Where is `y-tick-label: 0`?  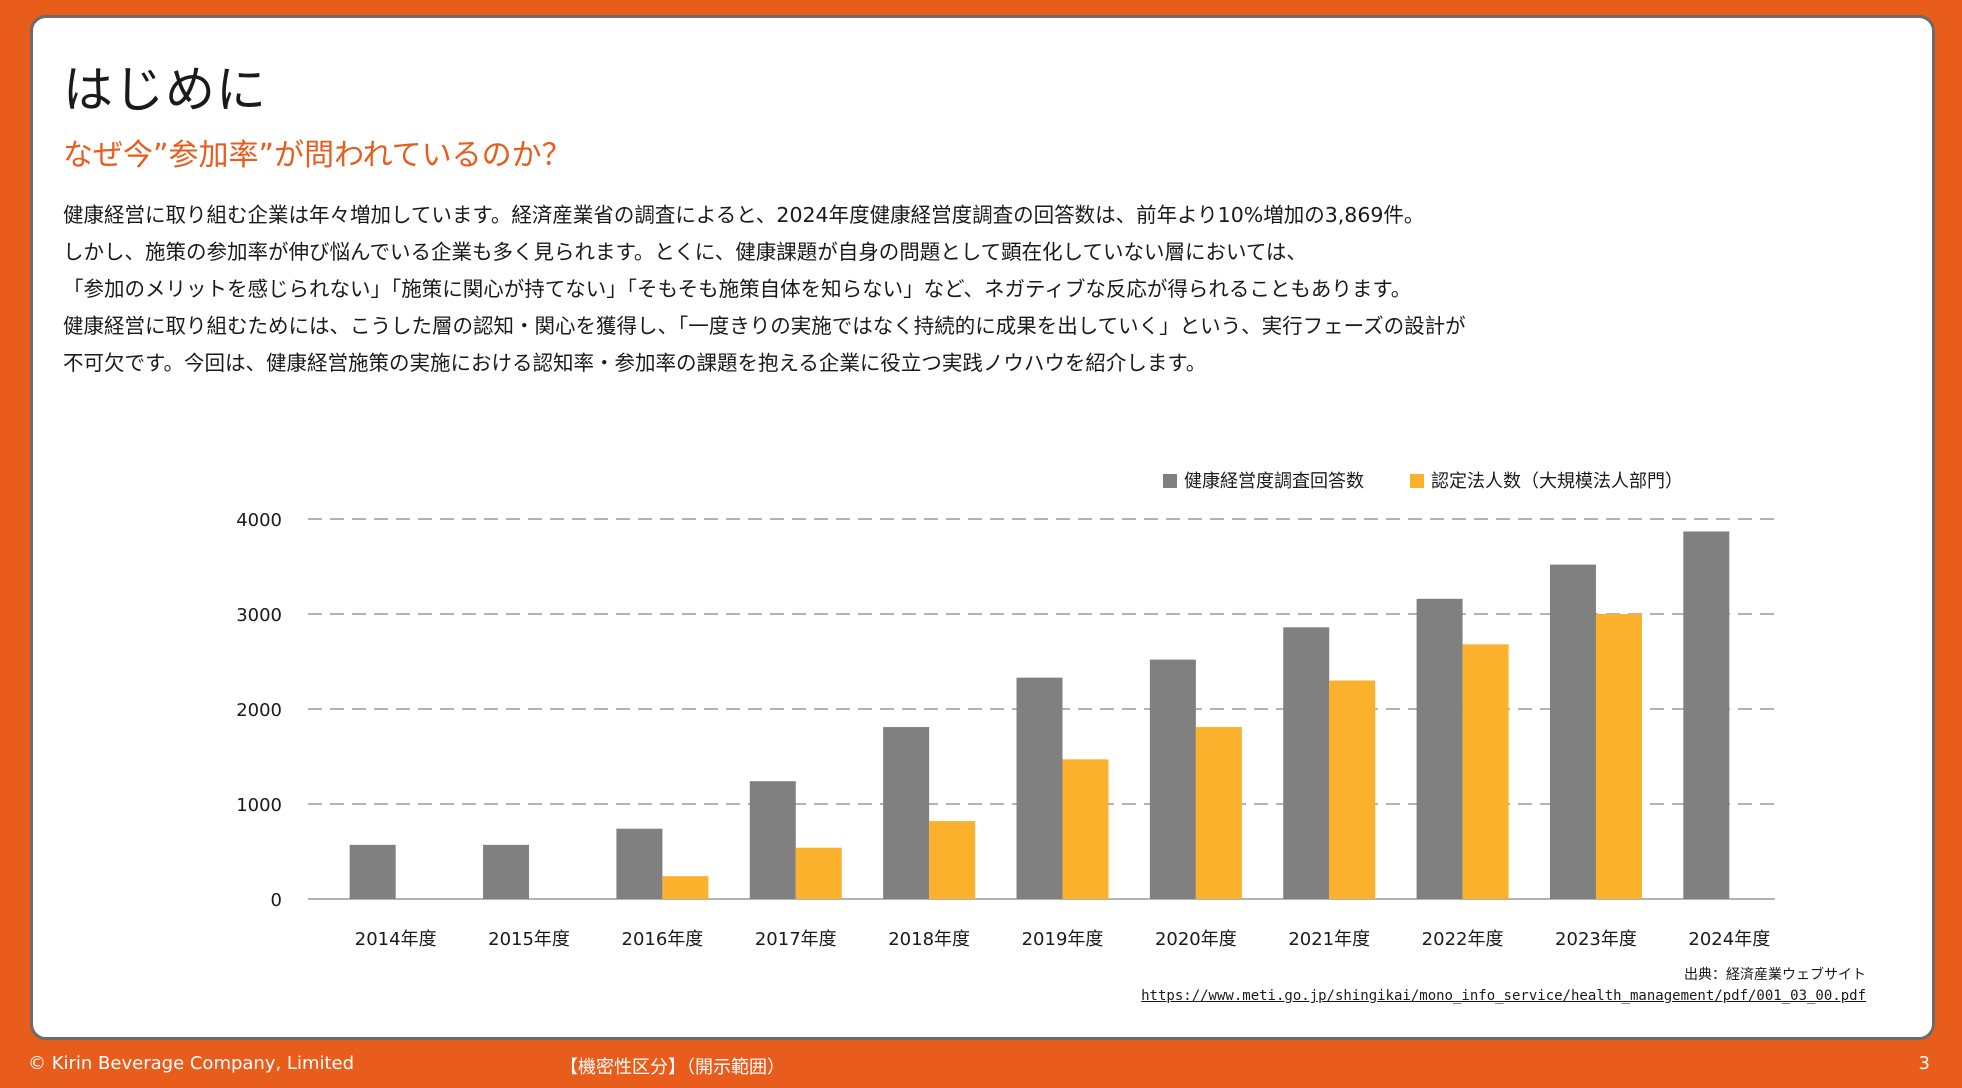
y-tick-label: 0 is located at coordinates (276, 900).